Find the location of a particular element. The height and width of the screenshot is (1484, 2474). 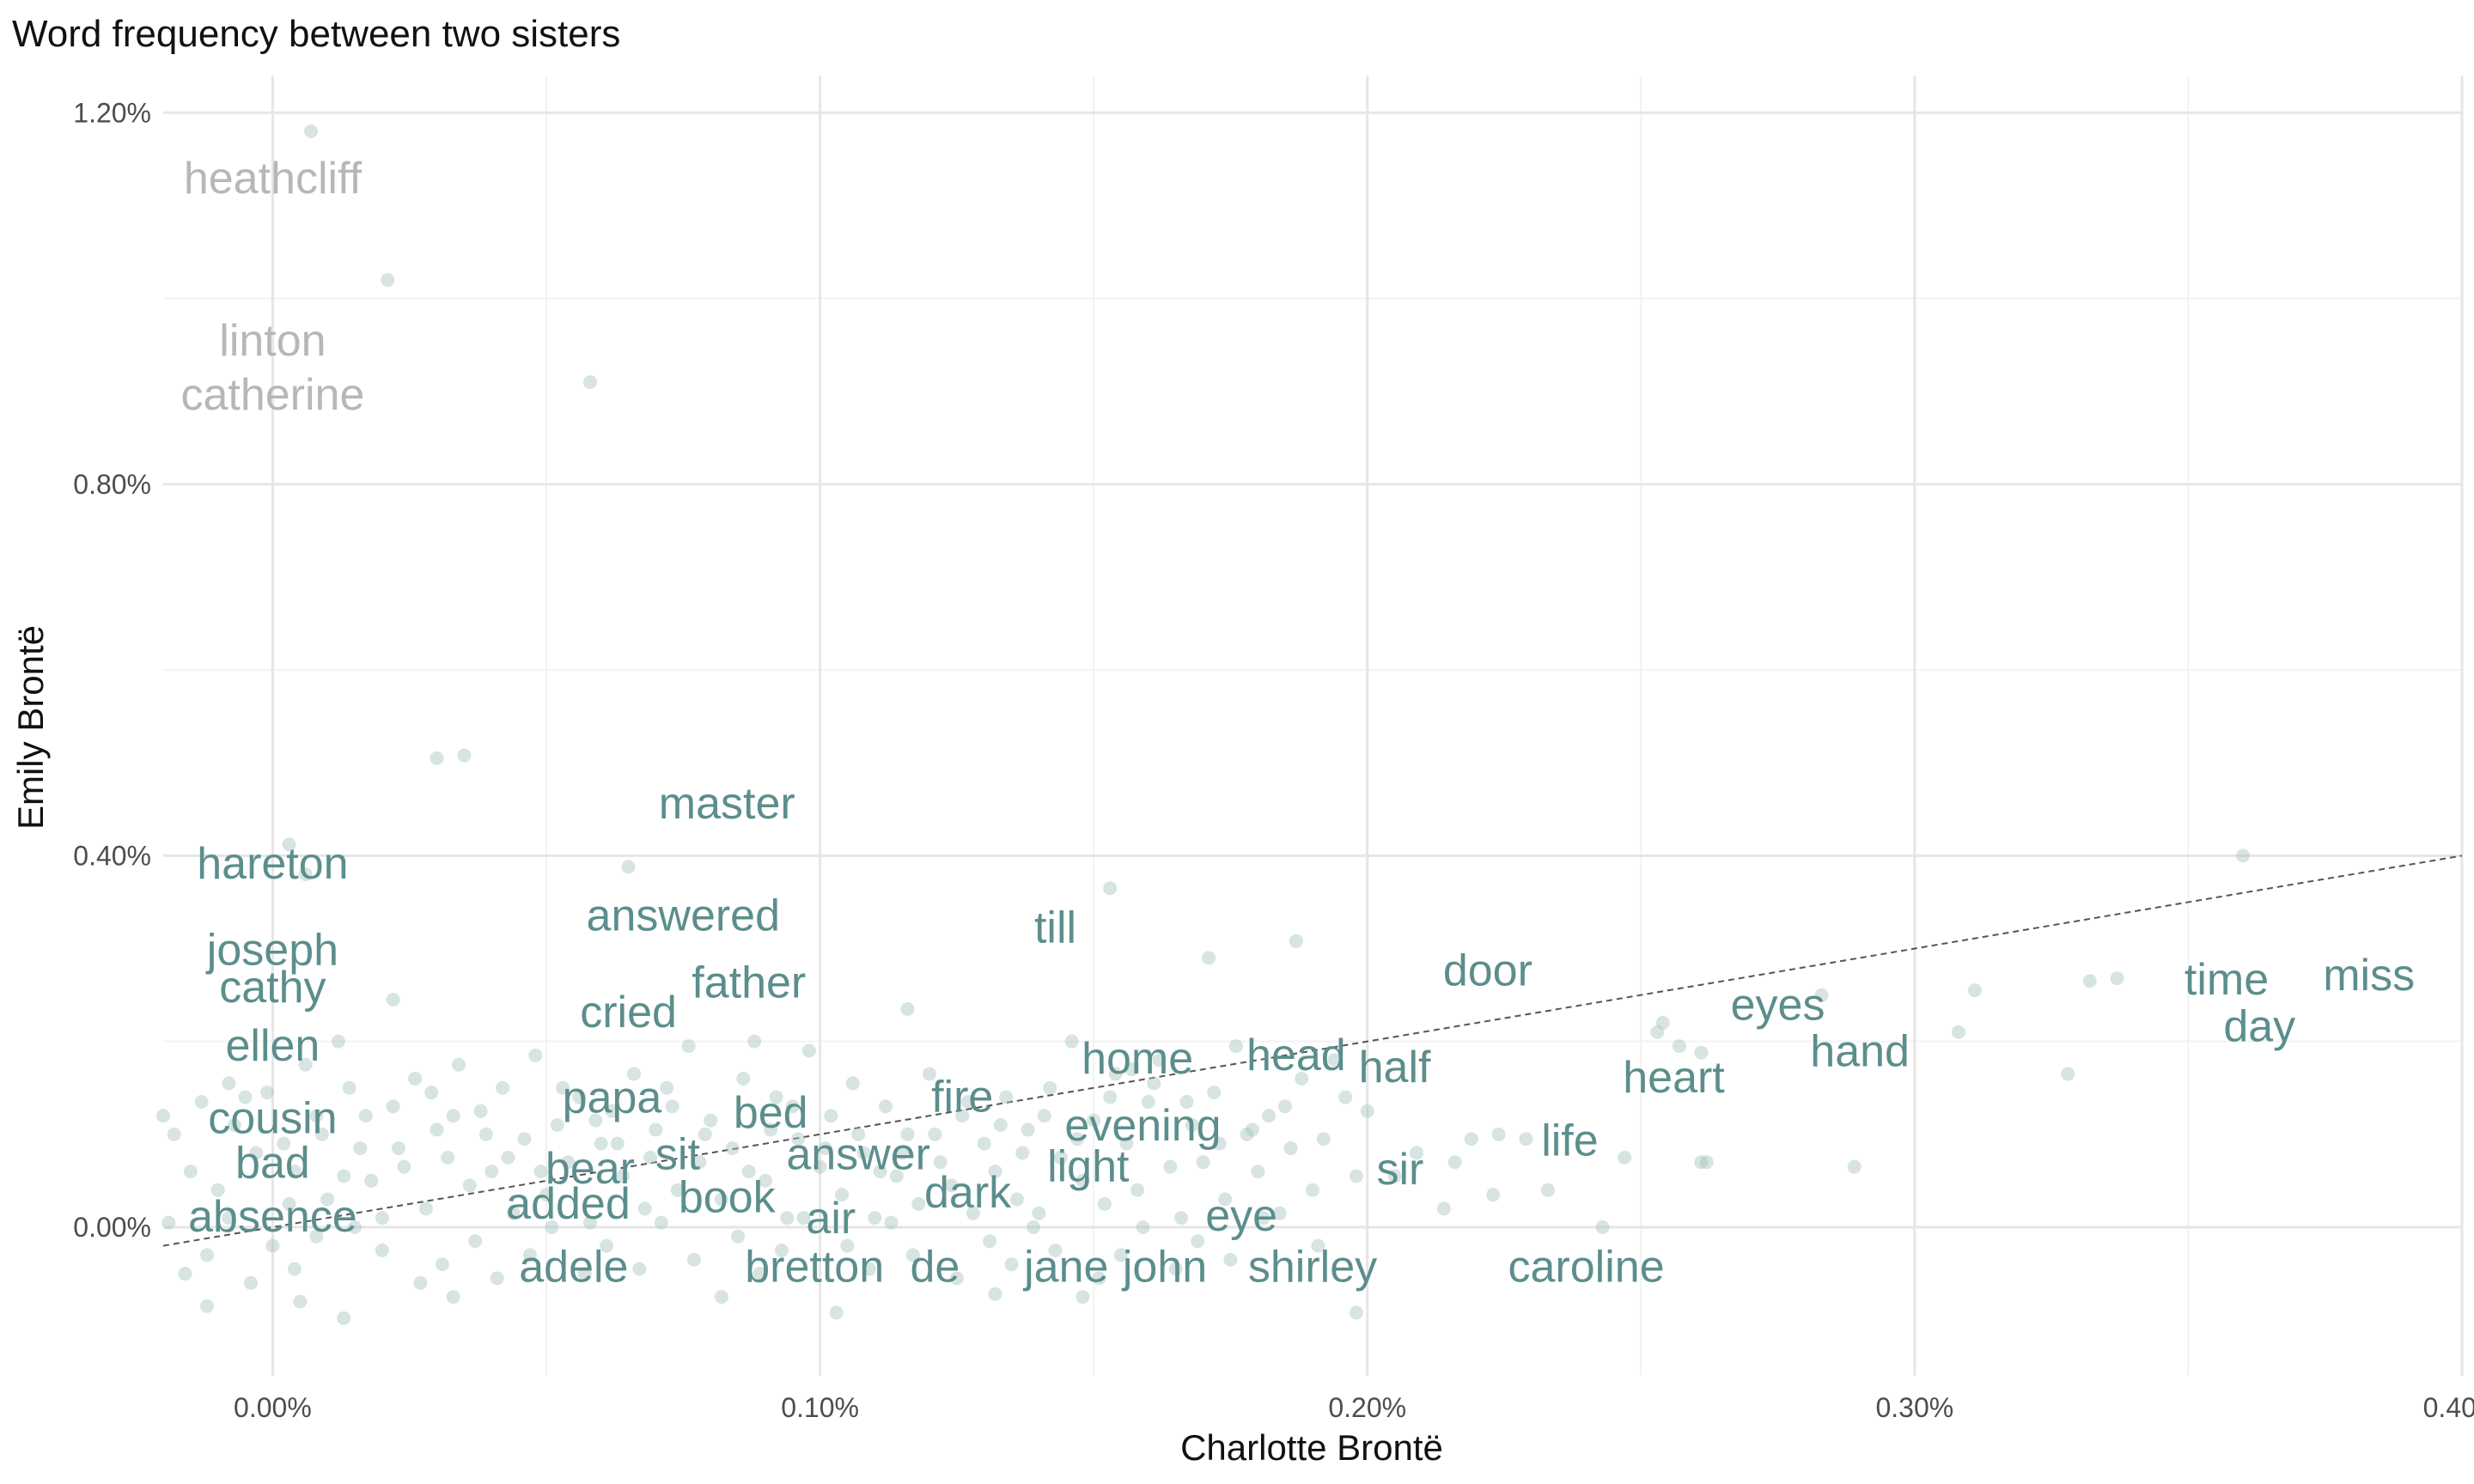

word-label: bed is located at coordinates (771, 1113).